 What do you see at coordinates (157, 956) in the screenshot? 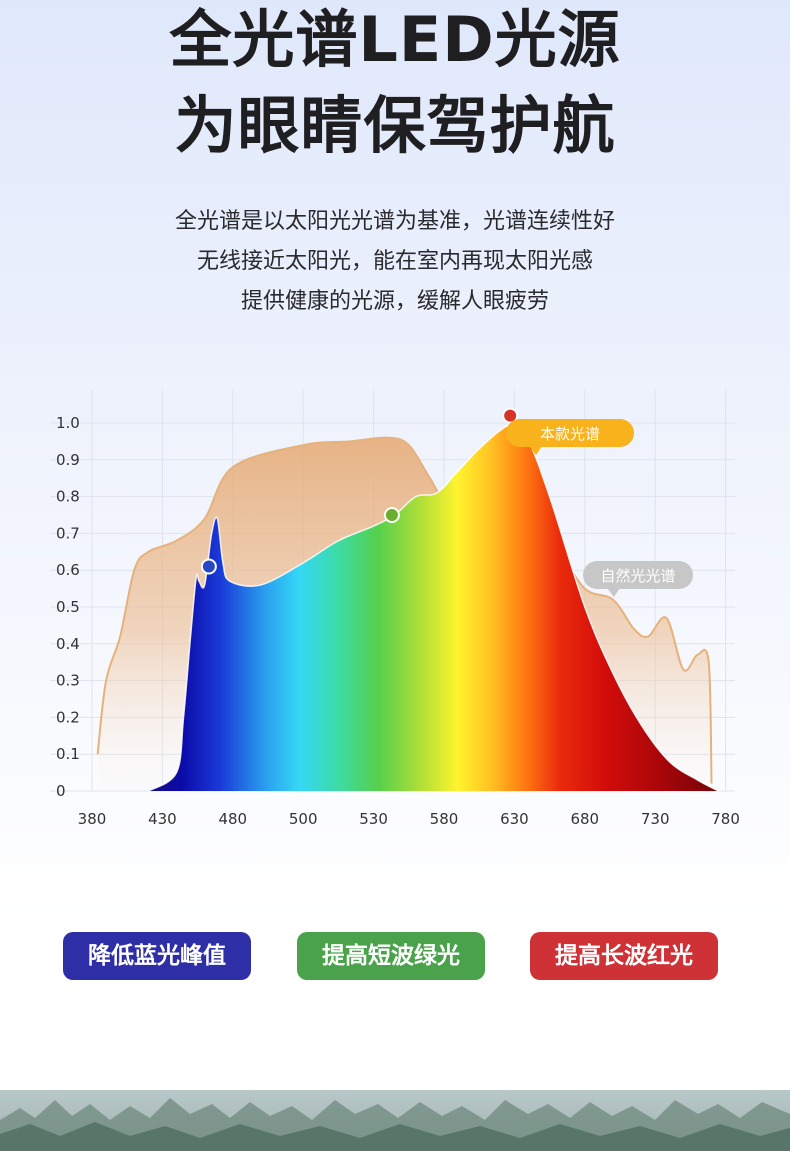
I see `reduce-blue-peak-button: 降低蓝光峰值` at bounding box center [157, 956].